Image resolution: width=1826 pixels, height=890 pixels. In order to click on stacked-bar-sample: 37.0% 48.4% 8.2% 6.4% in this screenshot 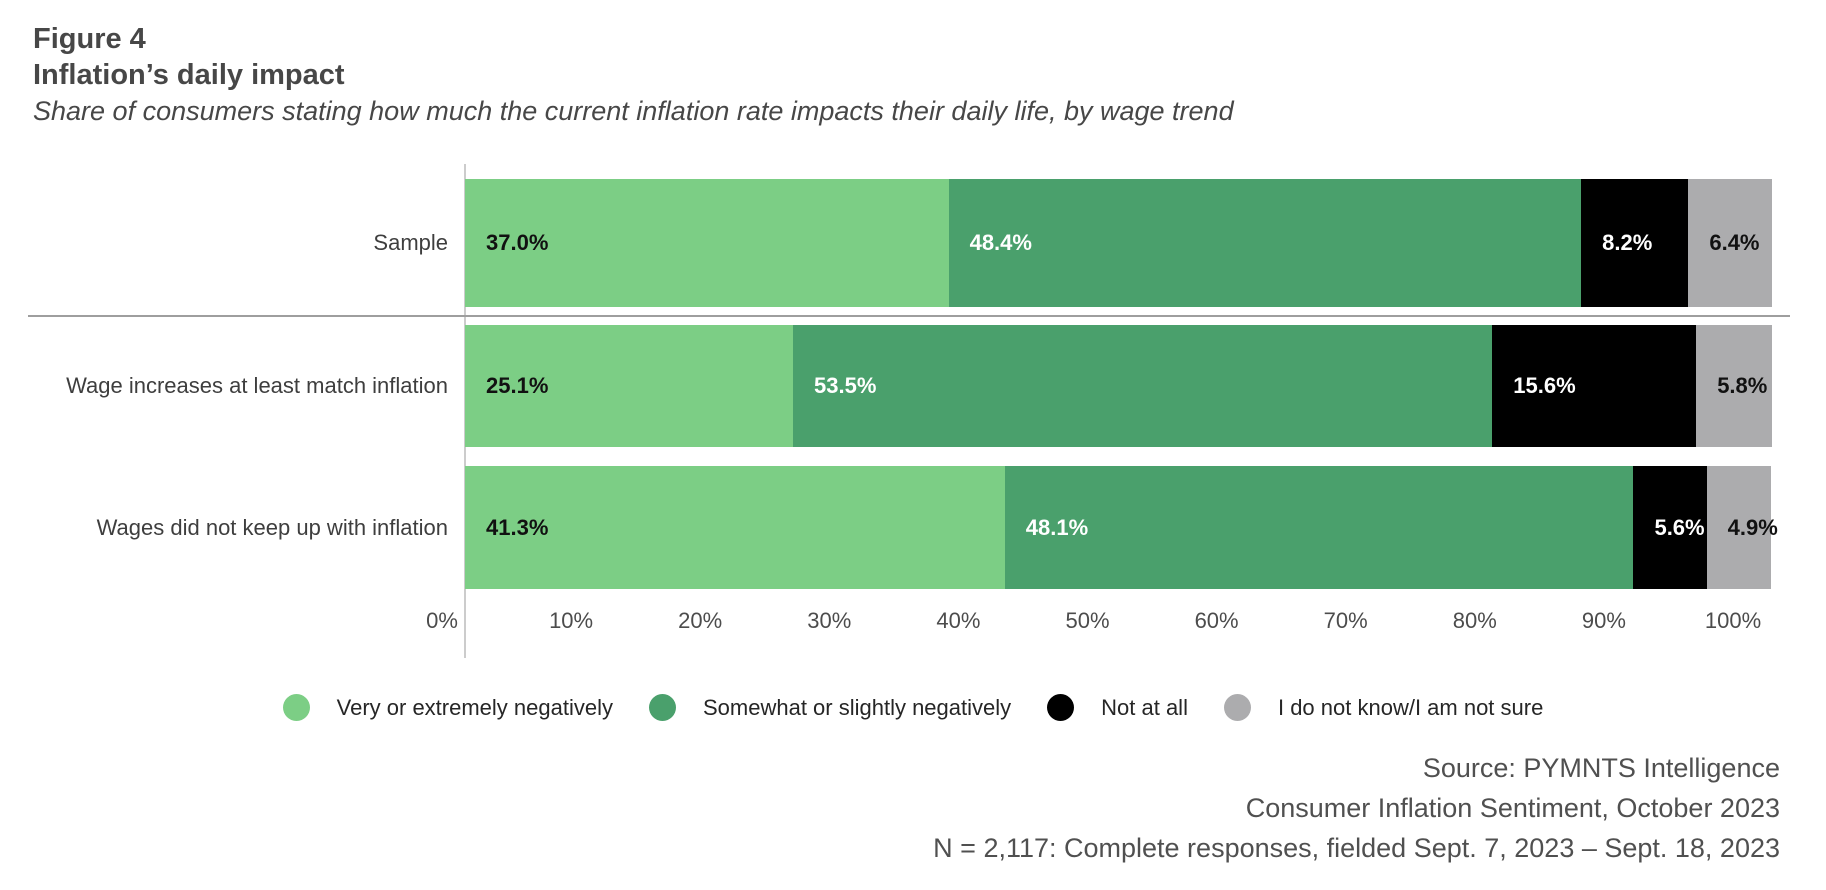, I will do `click(1118, 243)`.